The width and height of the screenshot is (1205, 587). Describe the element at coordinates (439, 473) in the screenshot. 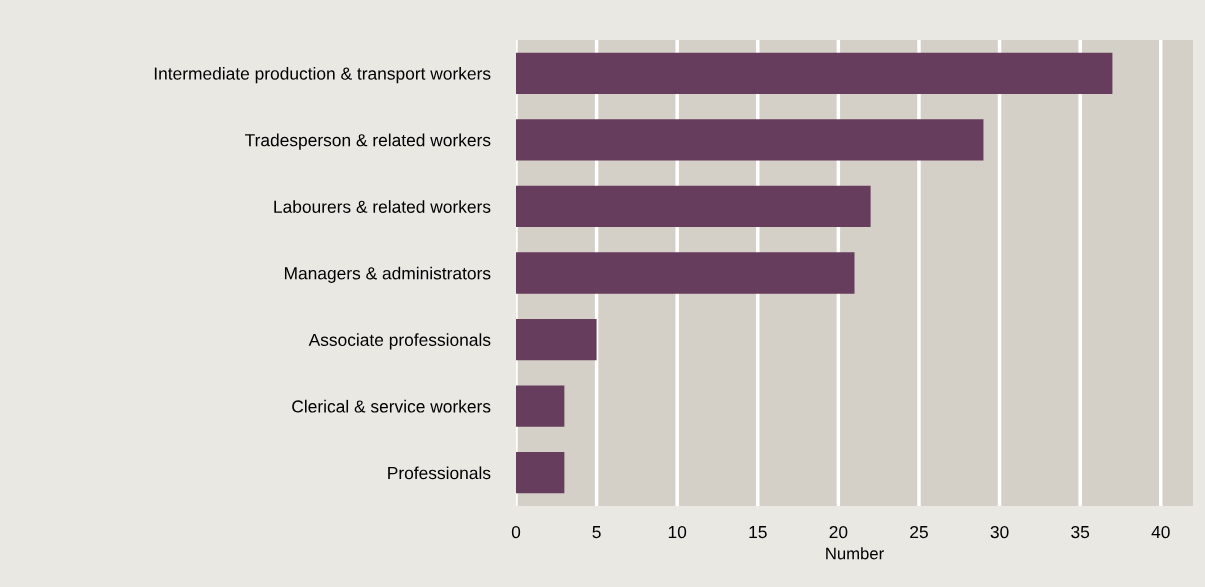

I see `y-tick-label: Professionals` at that location.